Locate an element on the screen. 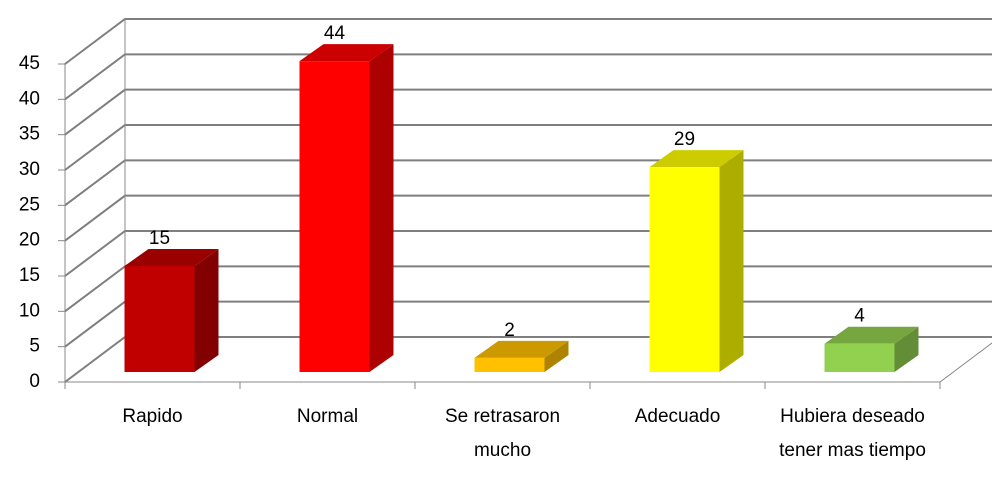 The image size is (992, 496). x-tick-label: Rapido is located at coordinates (152, 416).